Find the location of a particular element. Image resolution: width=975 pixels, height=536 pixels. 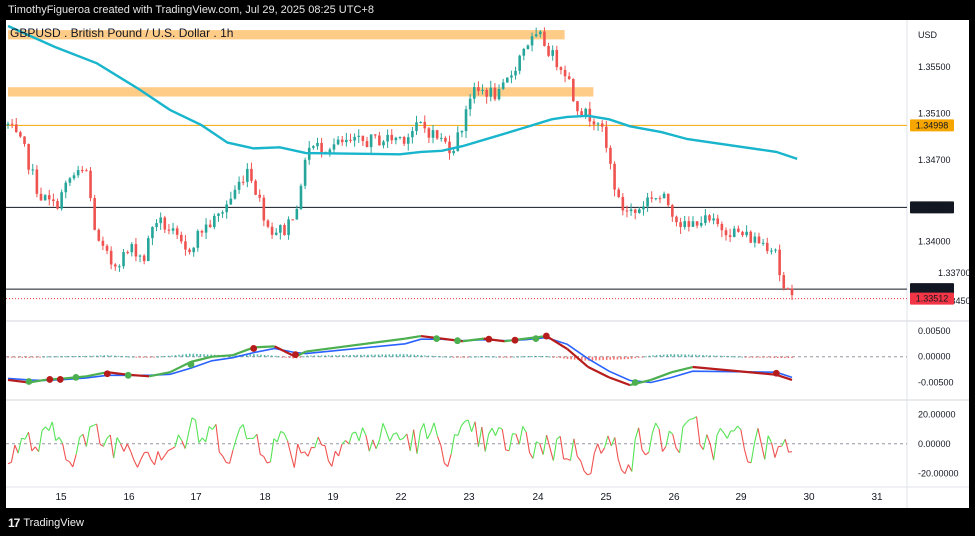

price-level-label: 1.34294 is located at coordinates (932, 207).